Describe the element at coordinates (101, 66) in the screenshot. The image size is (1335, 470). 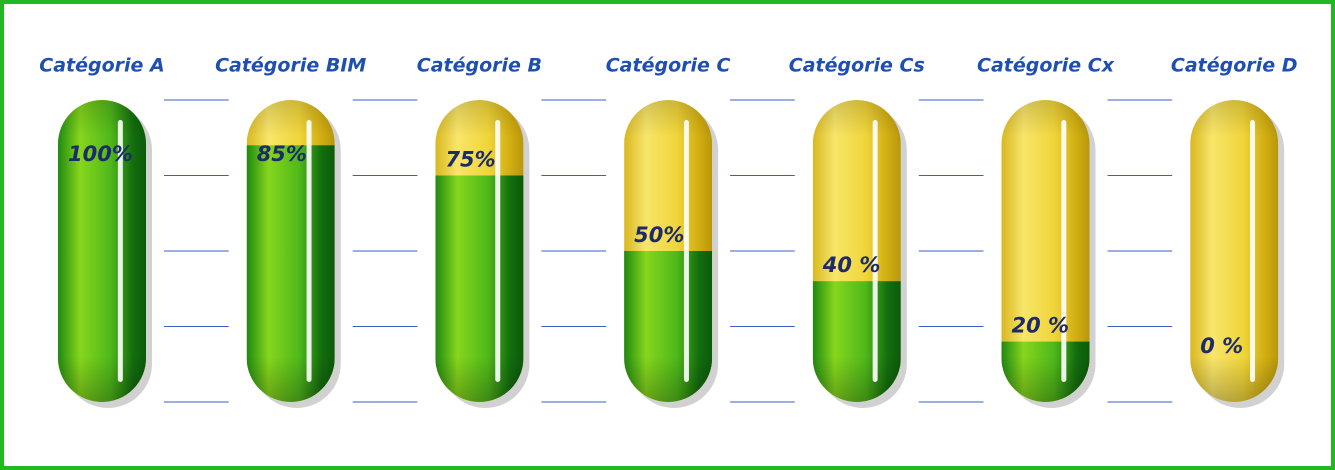
I see `category-label: Catégorie A` at that location.